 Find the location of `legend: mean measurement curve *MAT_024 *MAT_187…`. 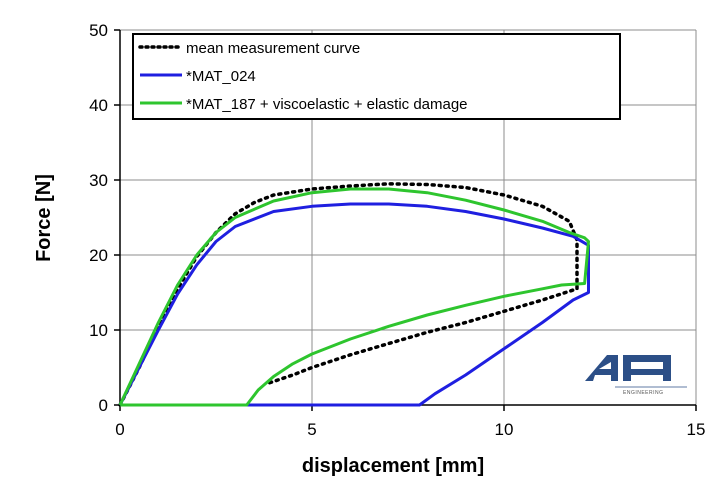

legend: mean measurement curve *MAT_024 *MAT_187… is located at coordinates (376, 76).